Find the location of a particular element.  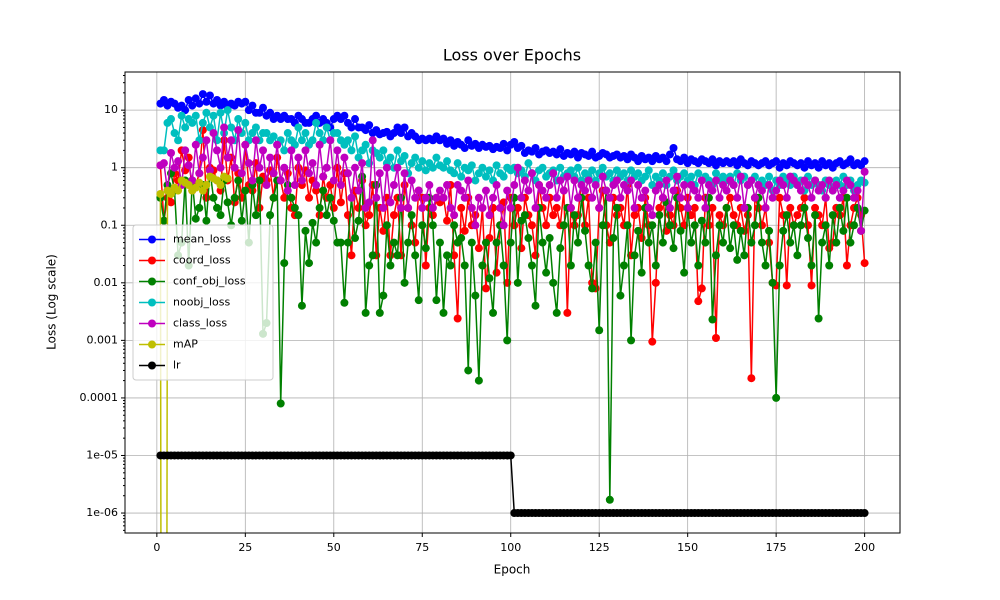

legend-label: mAP is located at coordinates (185, 344).